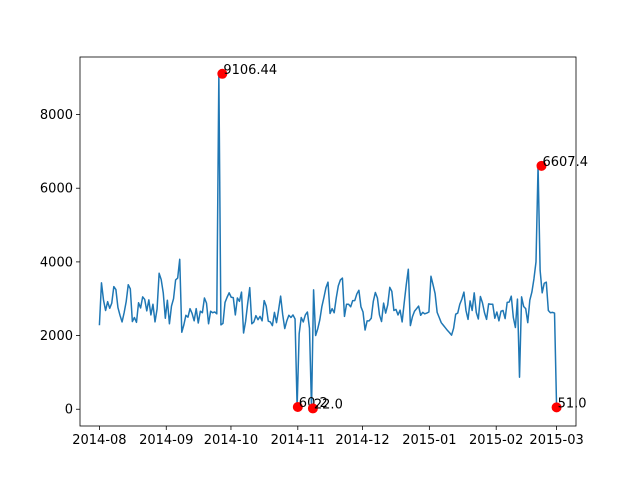 The image size is (640, 477). Describe the element at coordinates (56, 115) in the screenshot. I see `y-tick-label: 8000` at that location.